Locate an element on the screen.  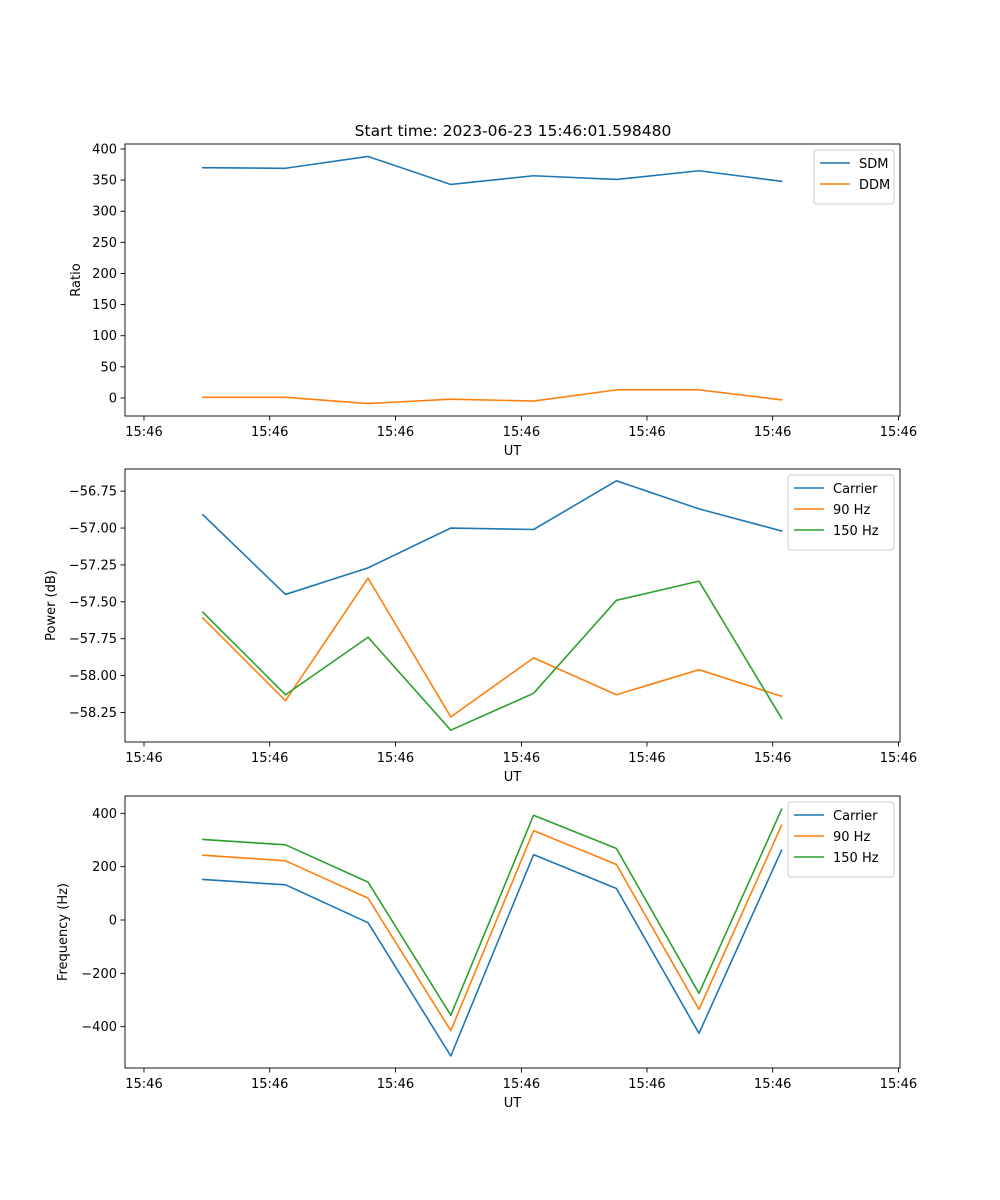
y-axis-label: Ratio is located at coordinates (76, 279).